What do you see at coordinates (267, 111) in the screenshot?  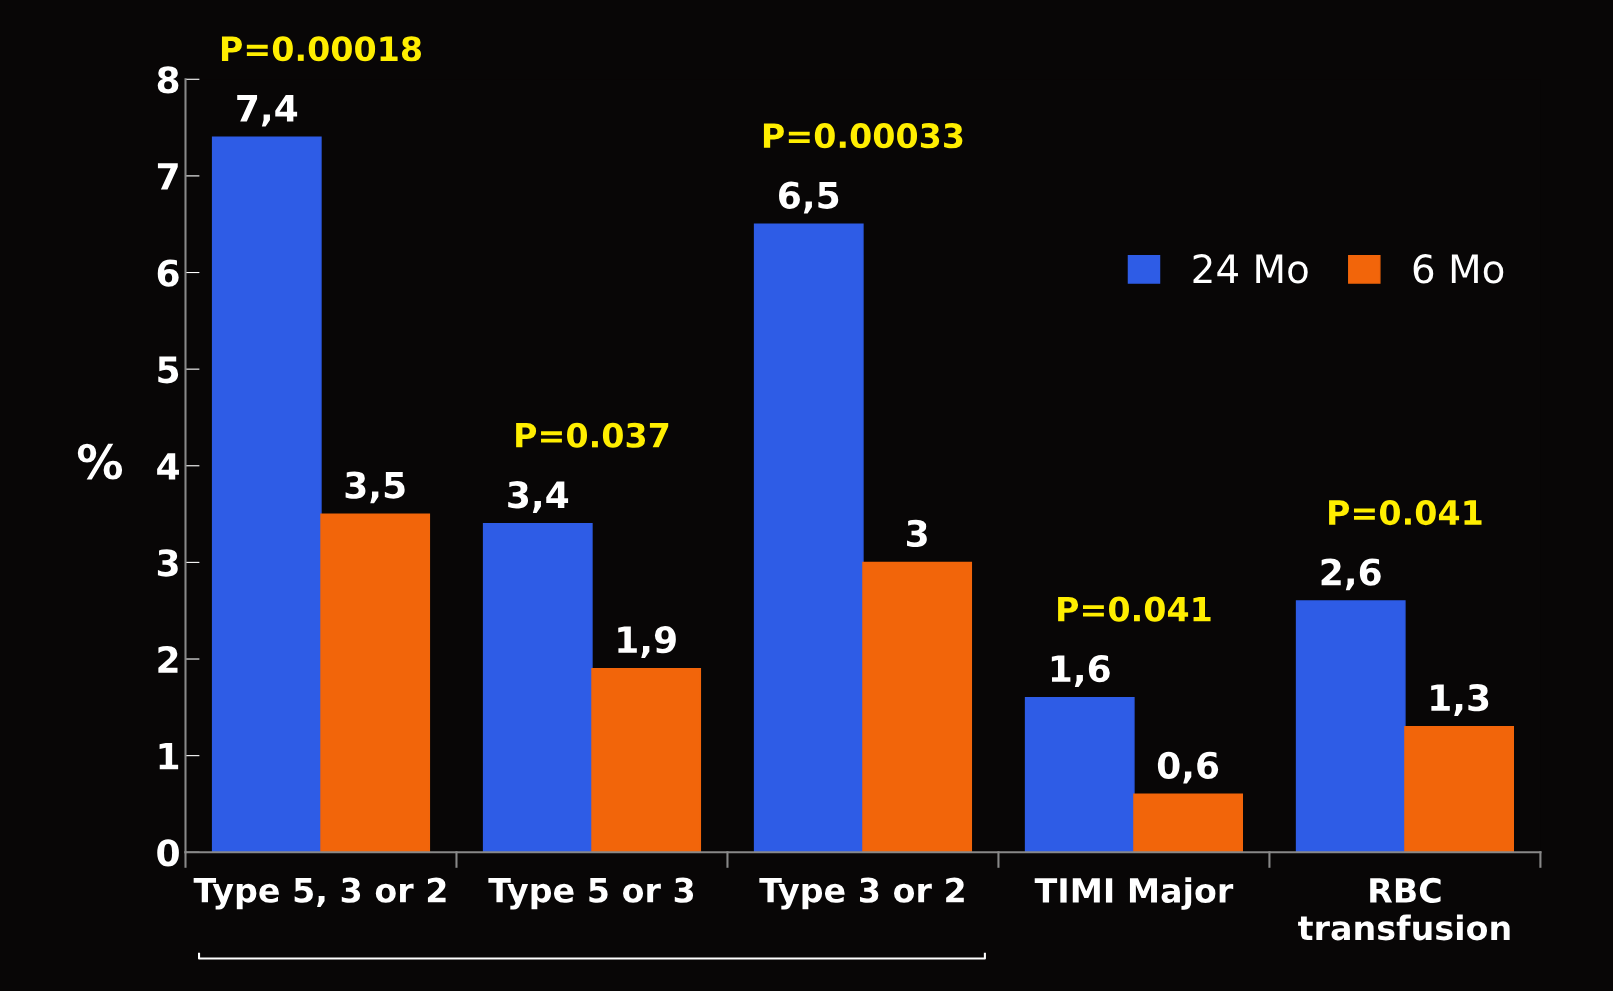 I see `data-label: 7,4` at bounding box center [267, 111].